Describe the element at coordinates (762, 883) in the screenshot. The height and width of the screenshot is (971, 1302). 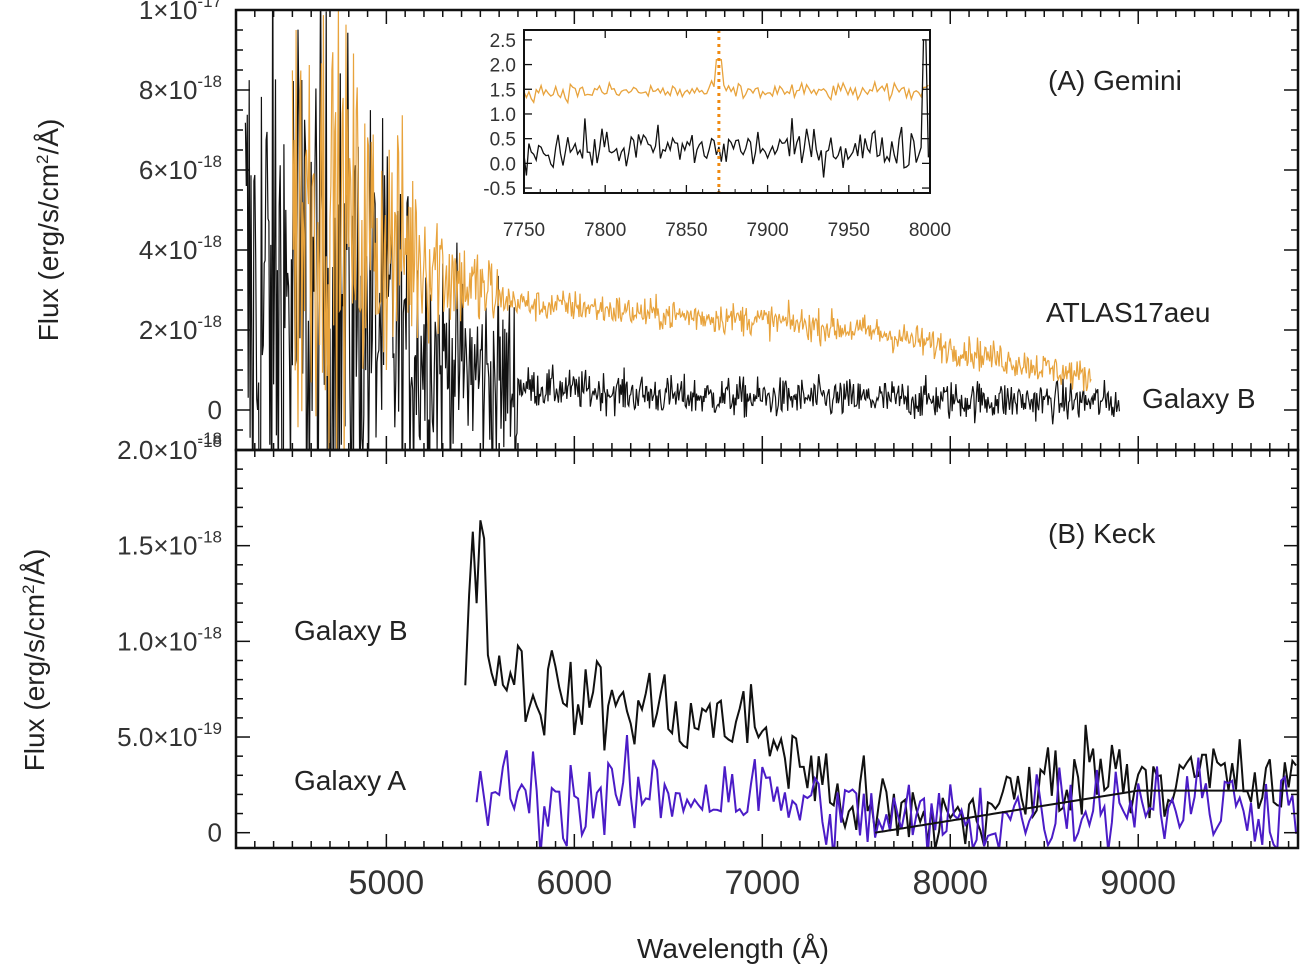
I see `x-tick-label: 7000` at that location.